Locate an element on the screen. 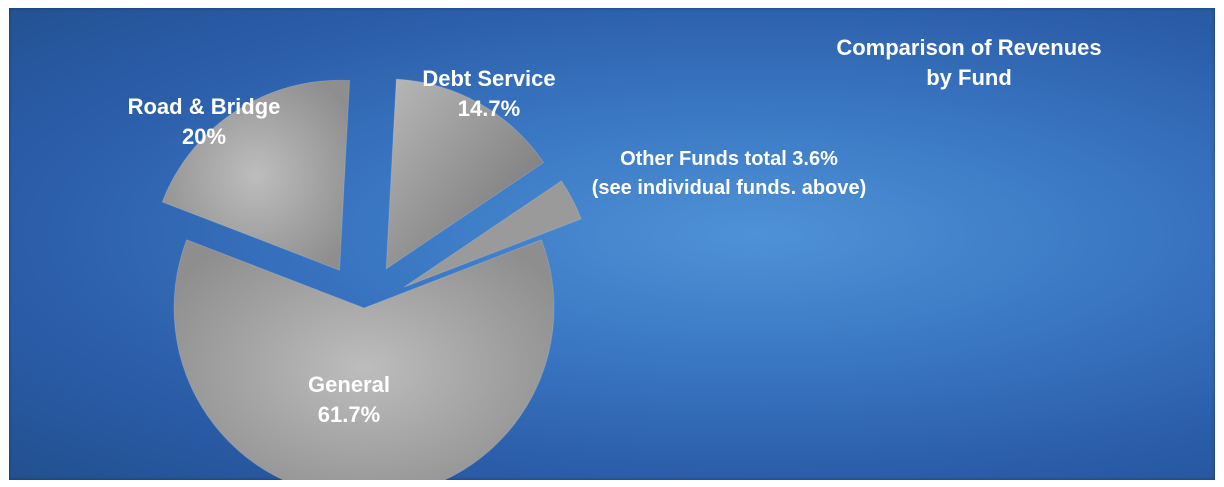 The image size is (1224, 487). slice-label-general-value: 61.7% is located at coordinates (349, 414).